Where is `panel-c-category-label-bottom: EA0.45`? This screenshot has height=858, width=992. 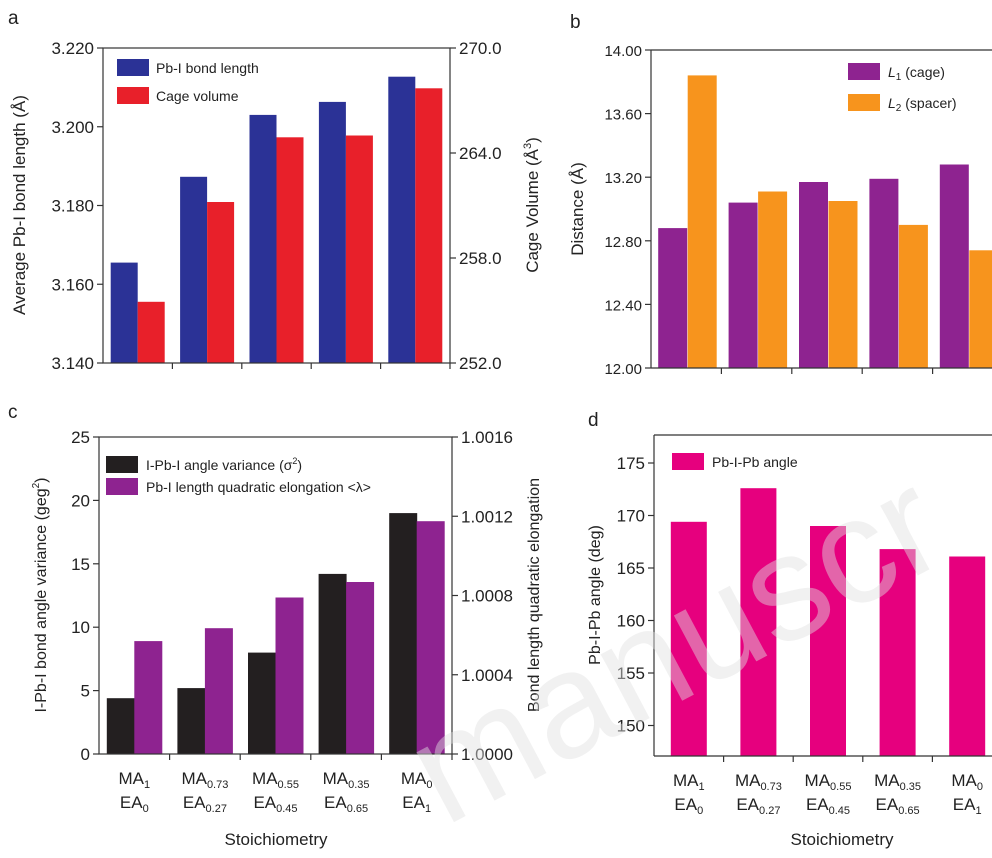 panel-c-category-label-bottom: EA0.45 is located at coordinates (275, 804).